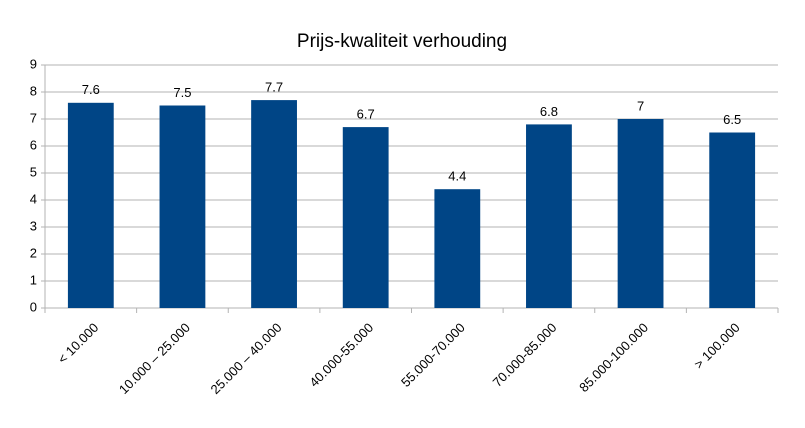 The width and height of the screenshot is (805, 428). Describe the element at coordinates (33, 171) in the screenshot. I see `y-tick-label: 5` at that location.